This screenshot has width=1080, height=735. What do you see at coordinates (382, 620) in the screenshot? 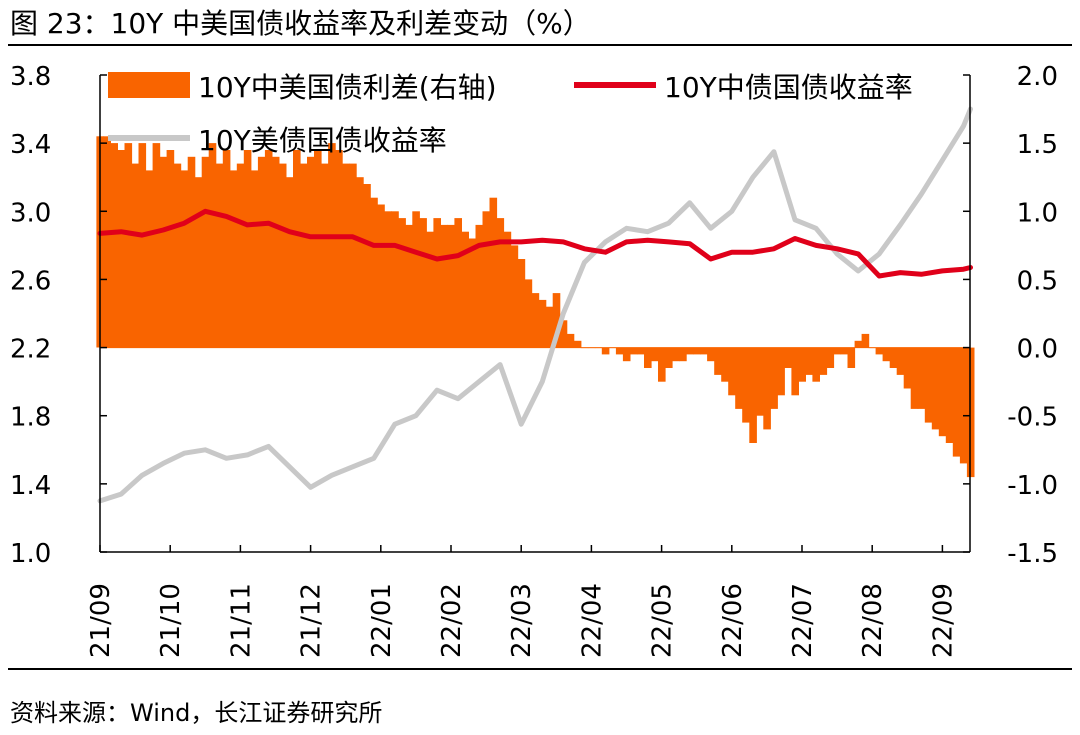
I see `x-tick-label: 22/01` at bounding box center [382, 620].